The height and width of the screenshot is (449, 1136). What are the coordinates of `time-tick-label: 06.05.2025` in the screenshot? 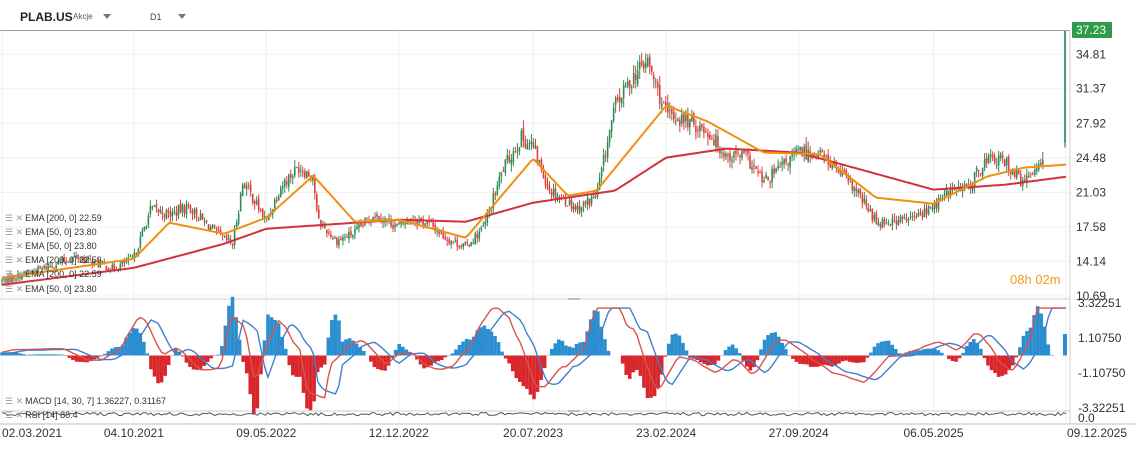 It's located at (934, 433).